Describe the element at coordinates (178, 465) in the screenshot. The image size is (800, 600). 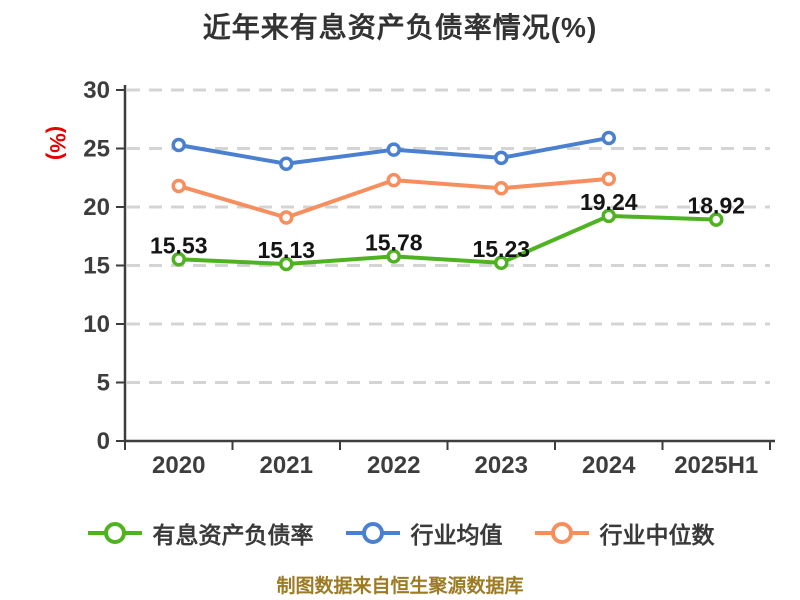
I see `x-tick-label: 2020` at that location.